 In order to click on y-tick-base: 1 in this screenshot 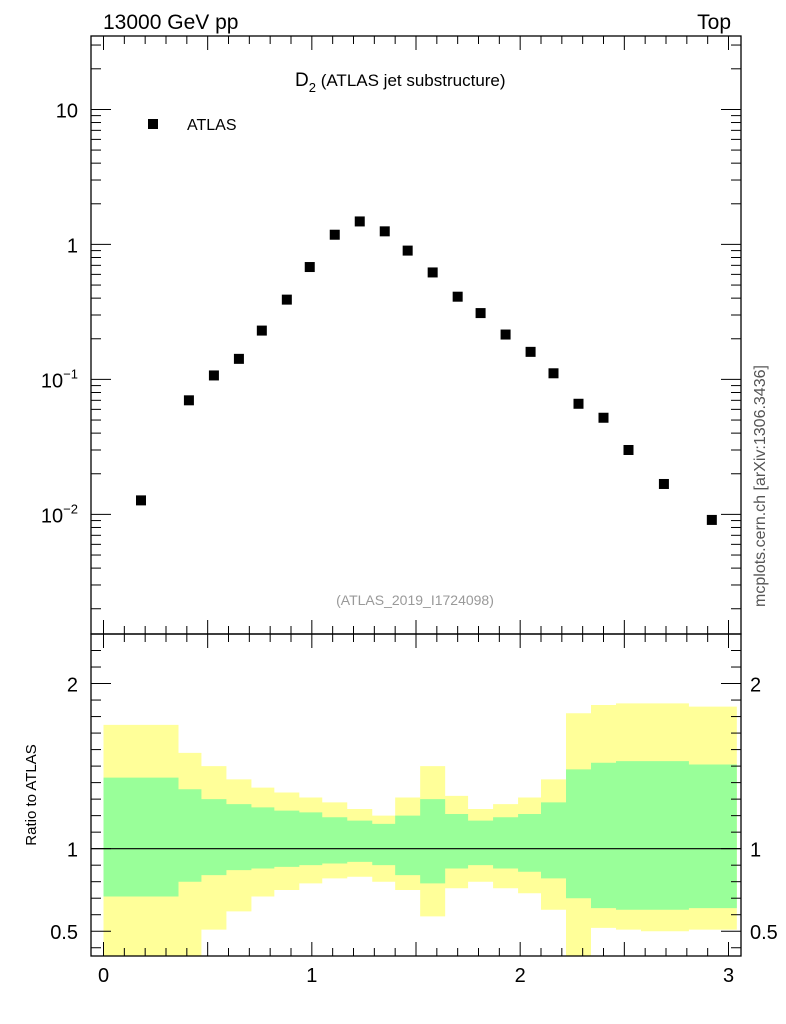, I will do `click(72, 246)`.